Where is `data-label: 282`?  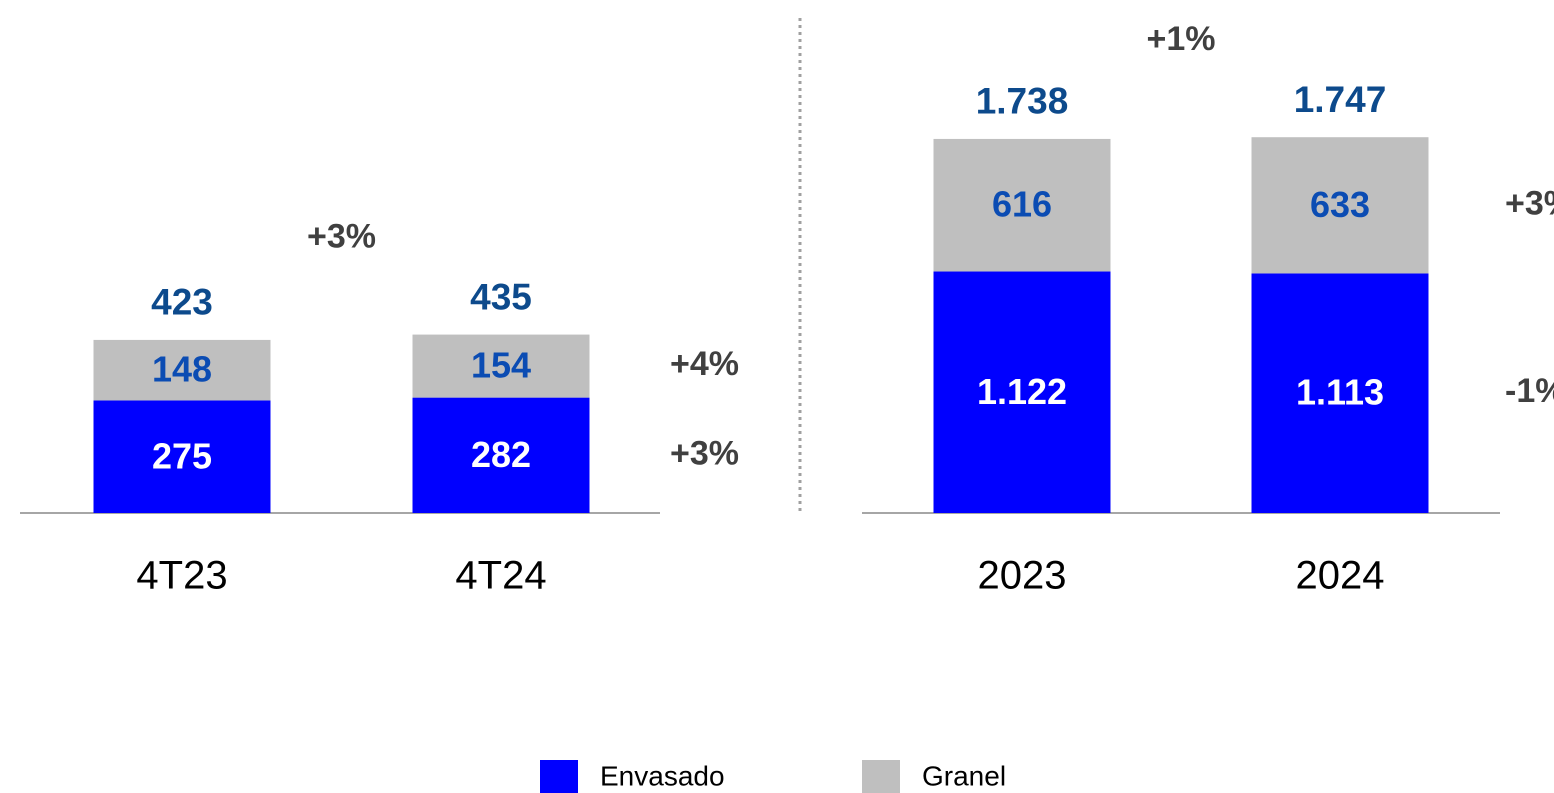
data-label: 282 is located at coordinates (501, 454).